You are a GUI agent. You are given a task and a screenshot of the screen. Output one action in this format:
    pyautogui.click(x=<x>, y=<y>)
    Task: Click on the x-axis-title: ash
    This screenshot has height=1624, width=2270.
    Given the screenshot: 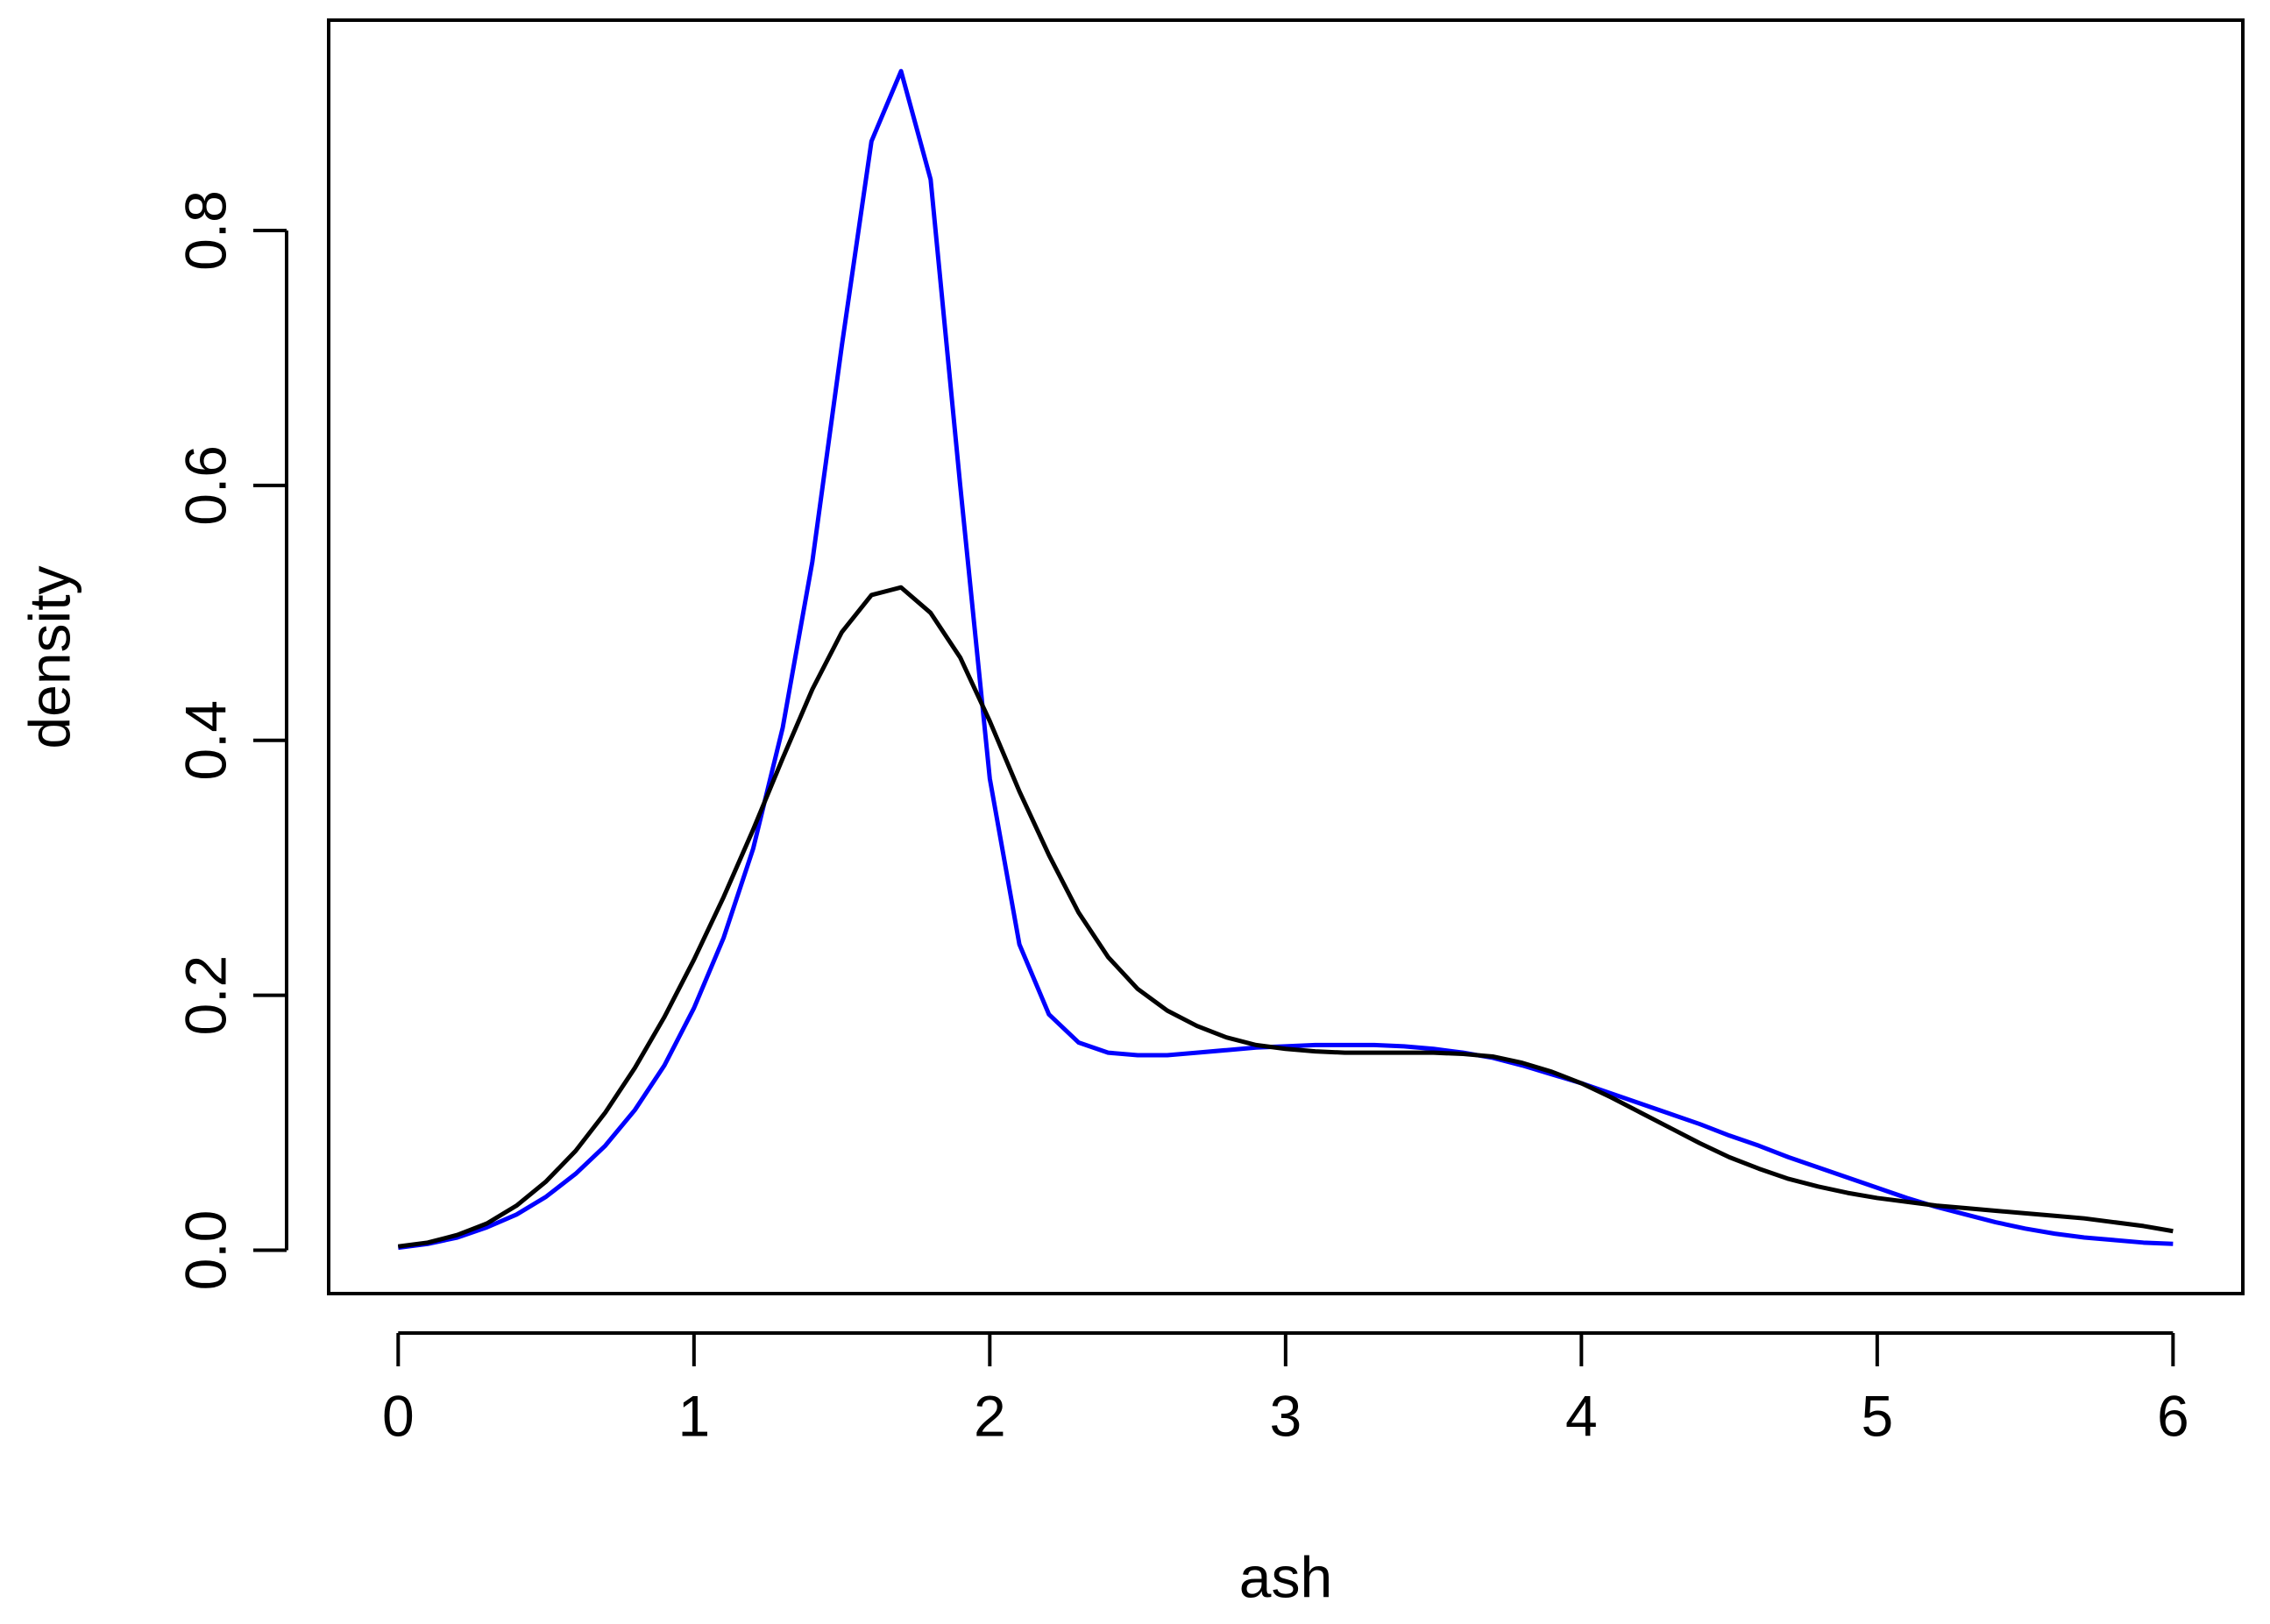 What is the action you would take?
    pyautogui.click(x=1285, y=1576)
    